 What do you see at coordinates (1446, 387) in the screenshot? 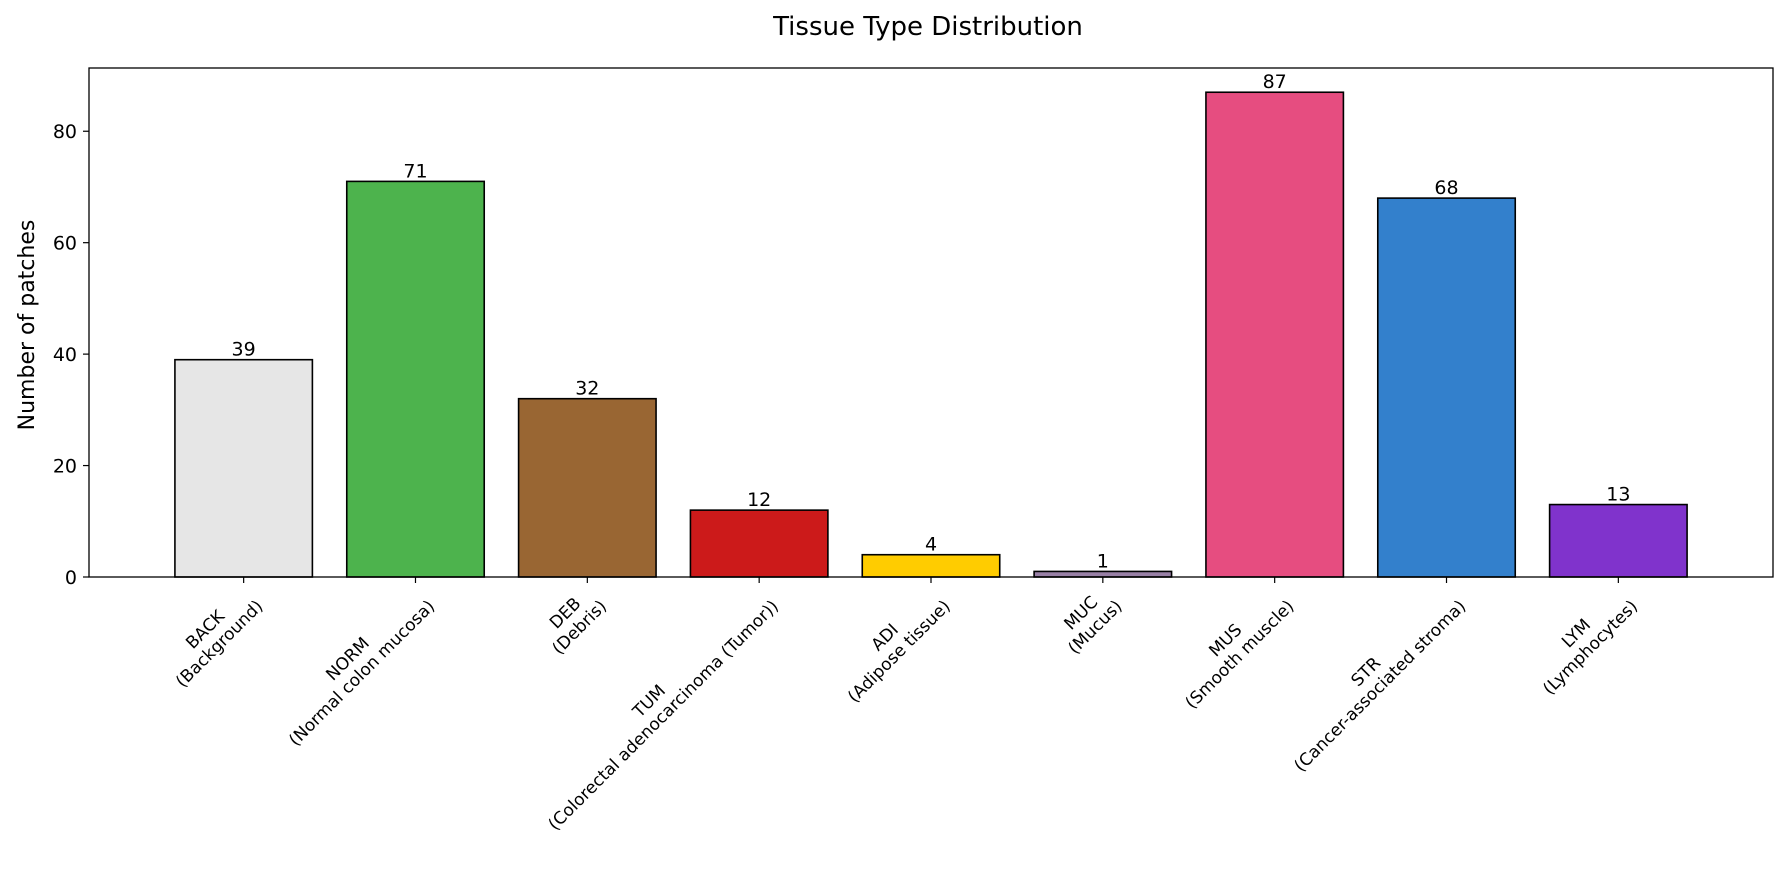
I see `bar-str` at bounding box center [1446, 387].